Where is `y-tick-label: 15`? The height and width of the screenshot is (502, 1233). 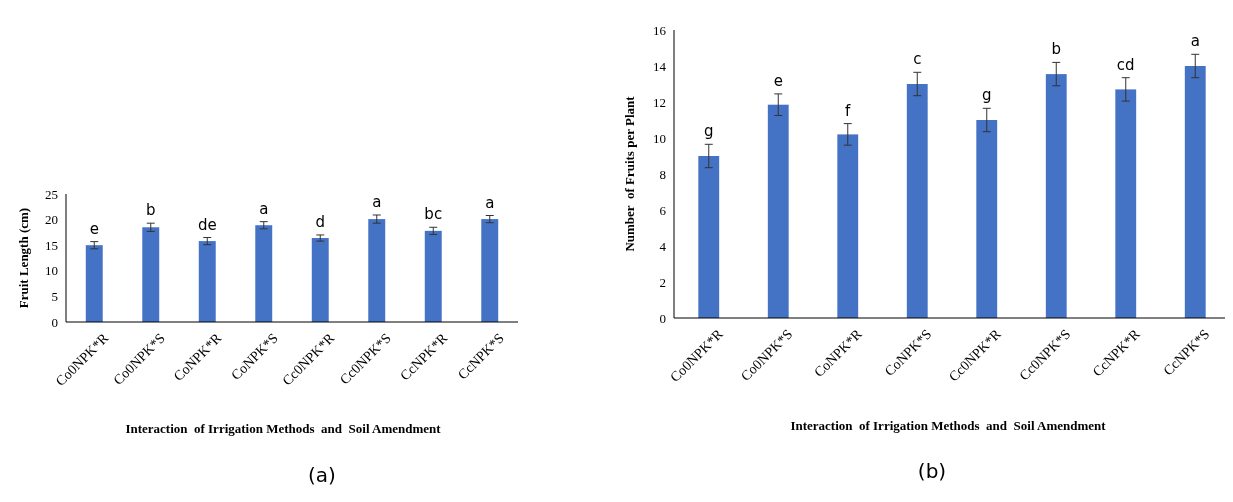 y-tick-label: 15 is located at coordinates (51, 245).